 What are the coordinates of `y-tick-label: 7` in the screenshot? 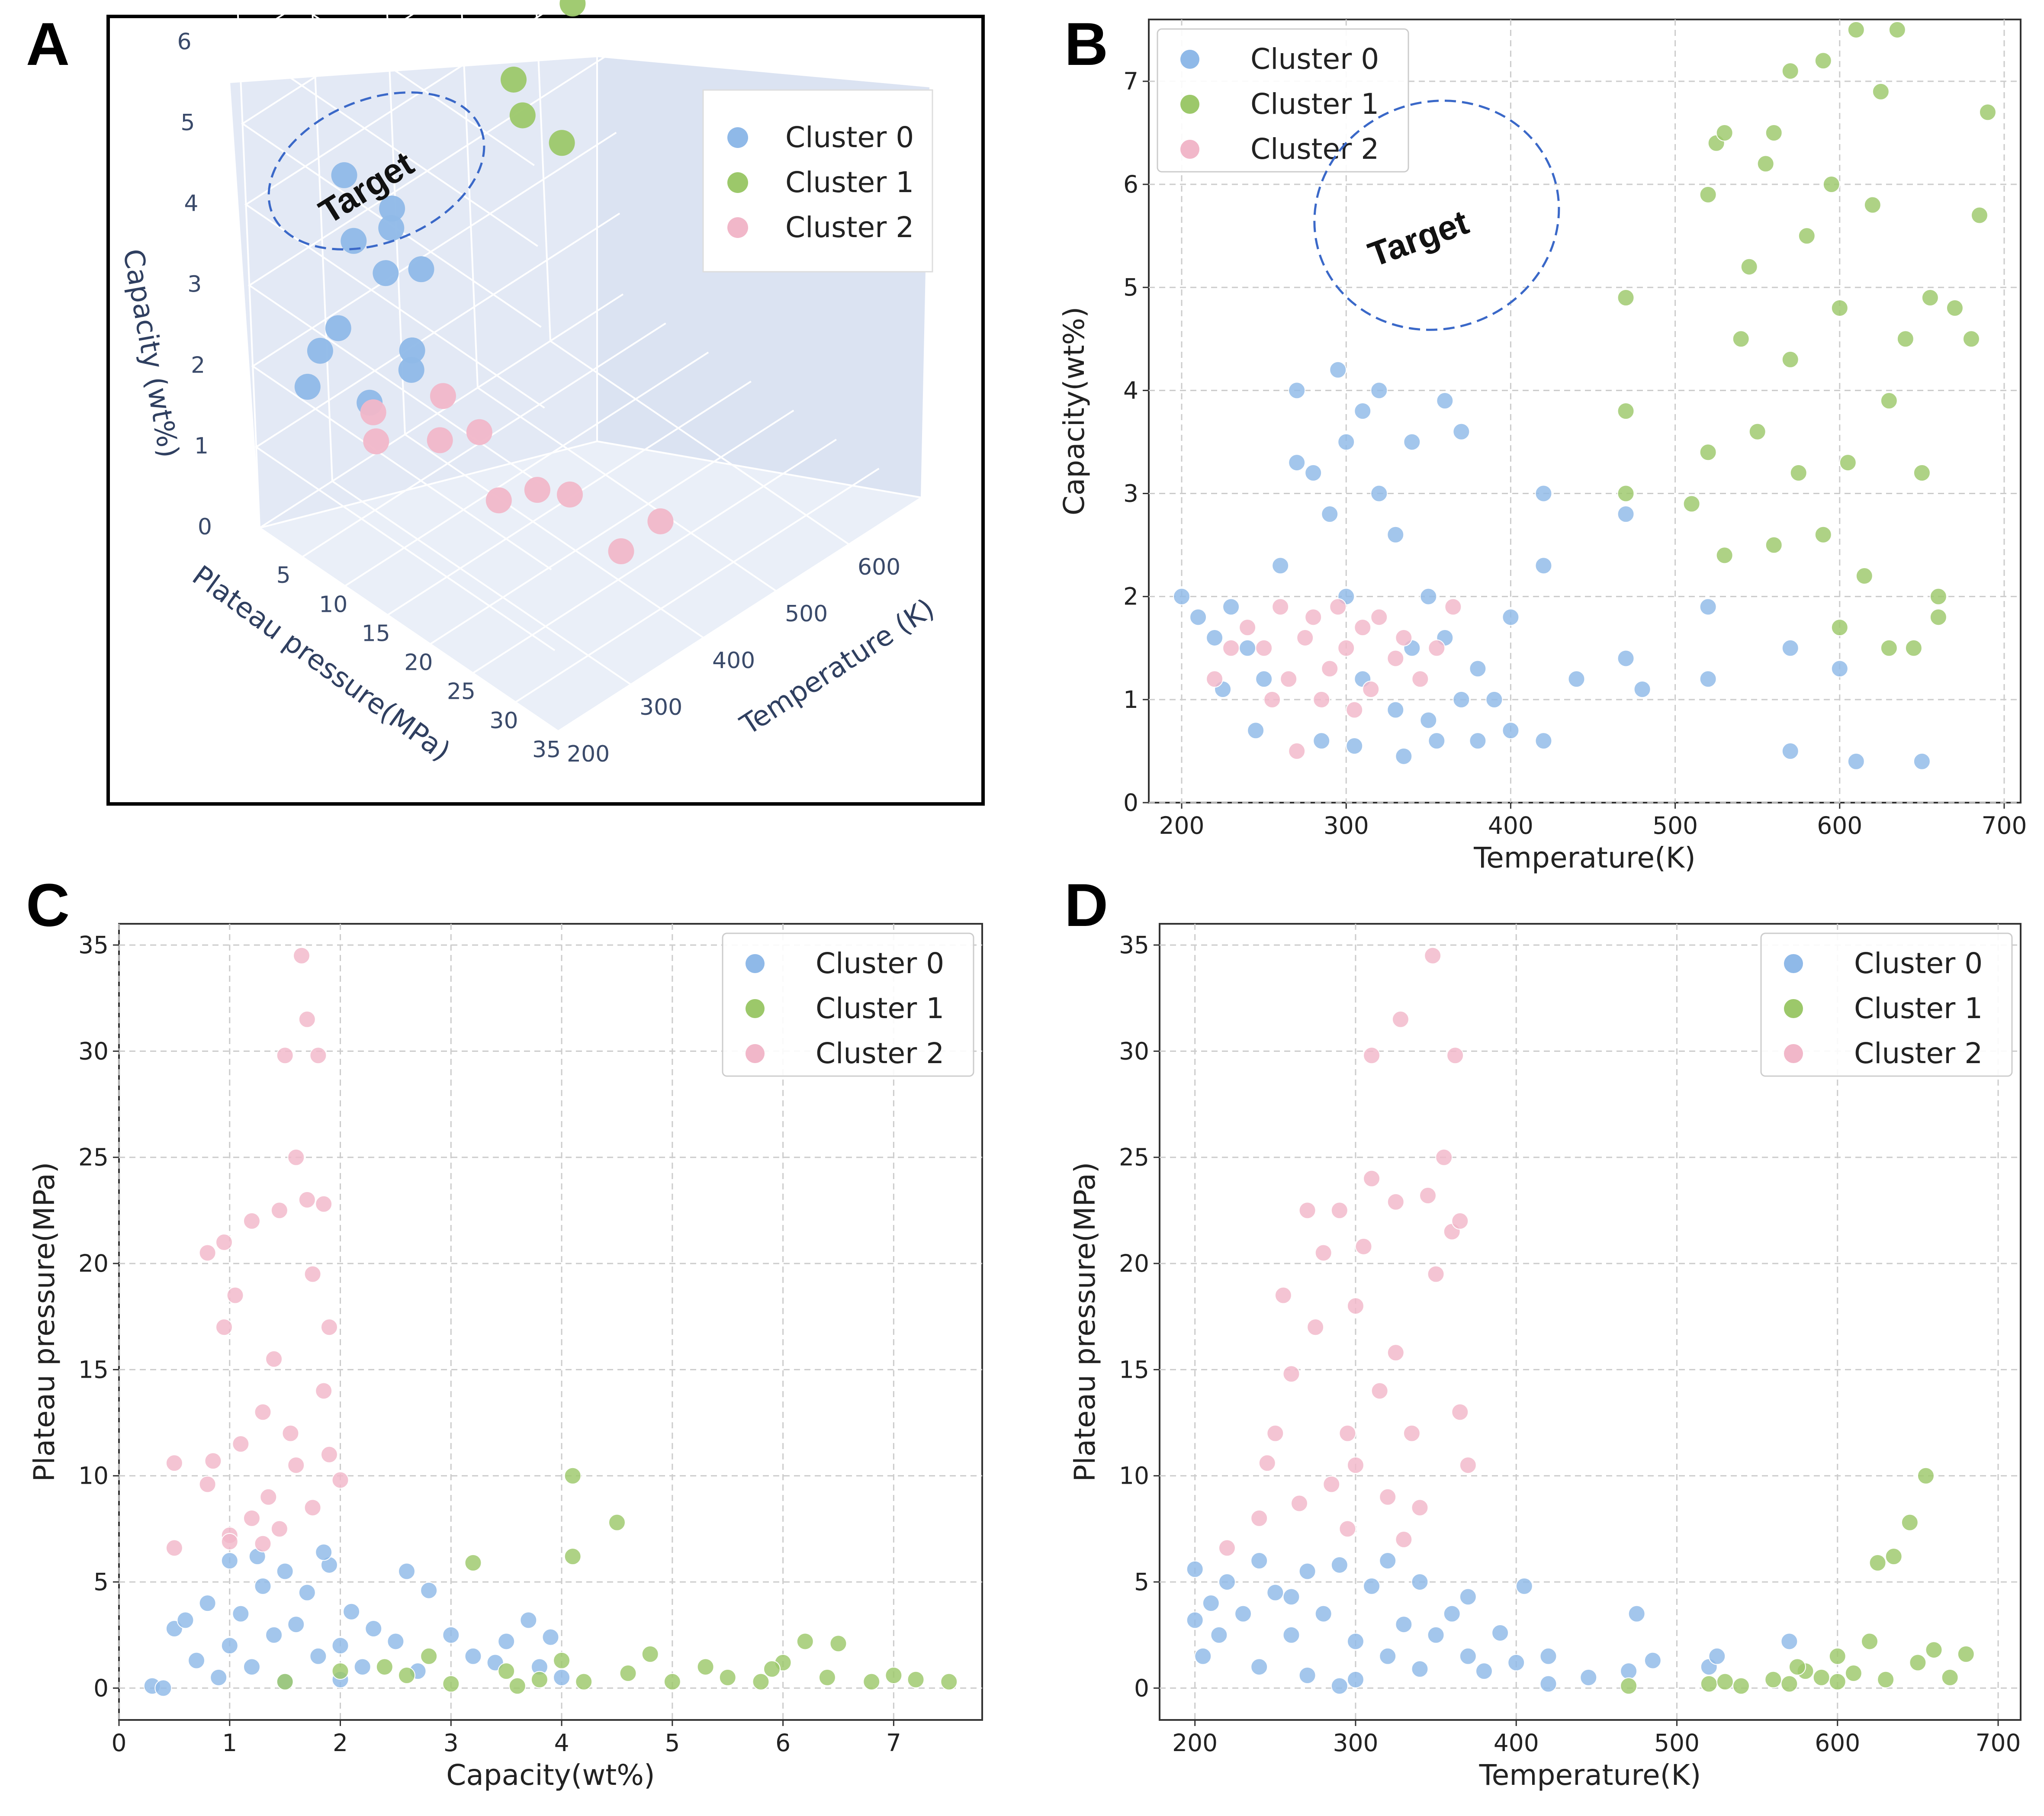 It's located at (1130, 81).